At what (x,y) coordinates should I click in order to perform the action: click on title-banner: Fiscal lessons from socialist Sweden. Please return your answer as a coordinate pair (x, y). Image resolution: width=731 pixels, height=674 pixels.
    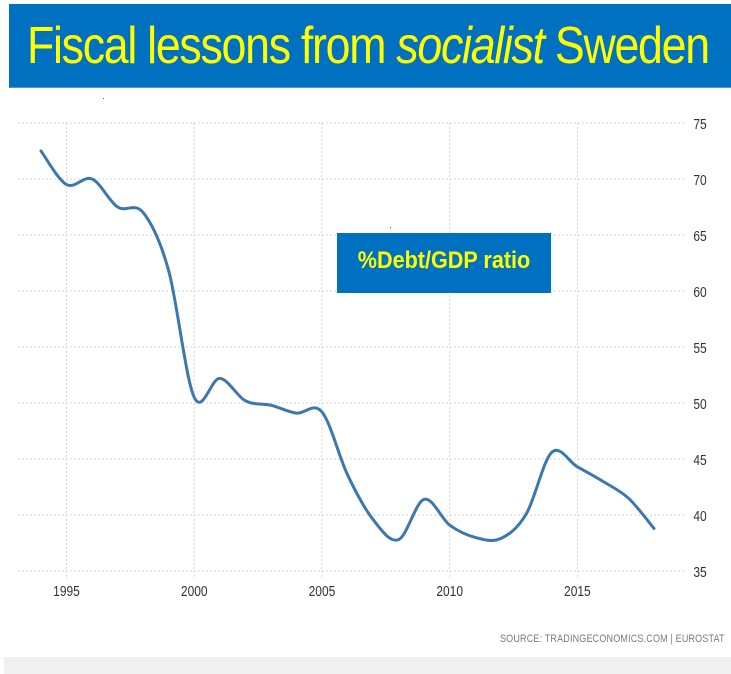
    Looking at the image, I should click on (370, 46).